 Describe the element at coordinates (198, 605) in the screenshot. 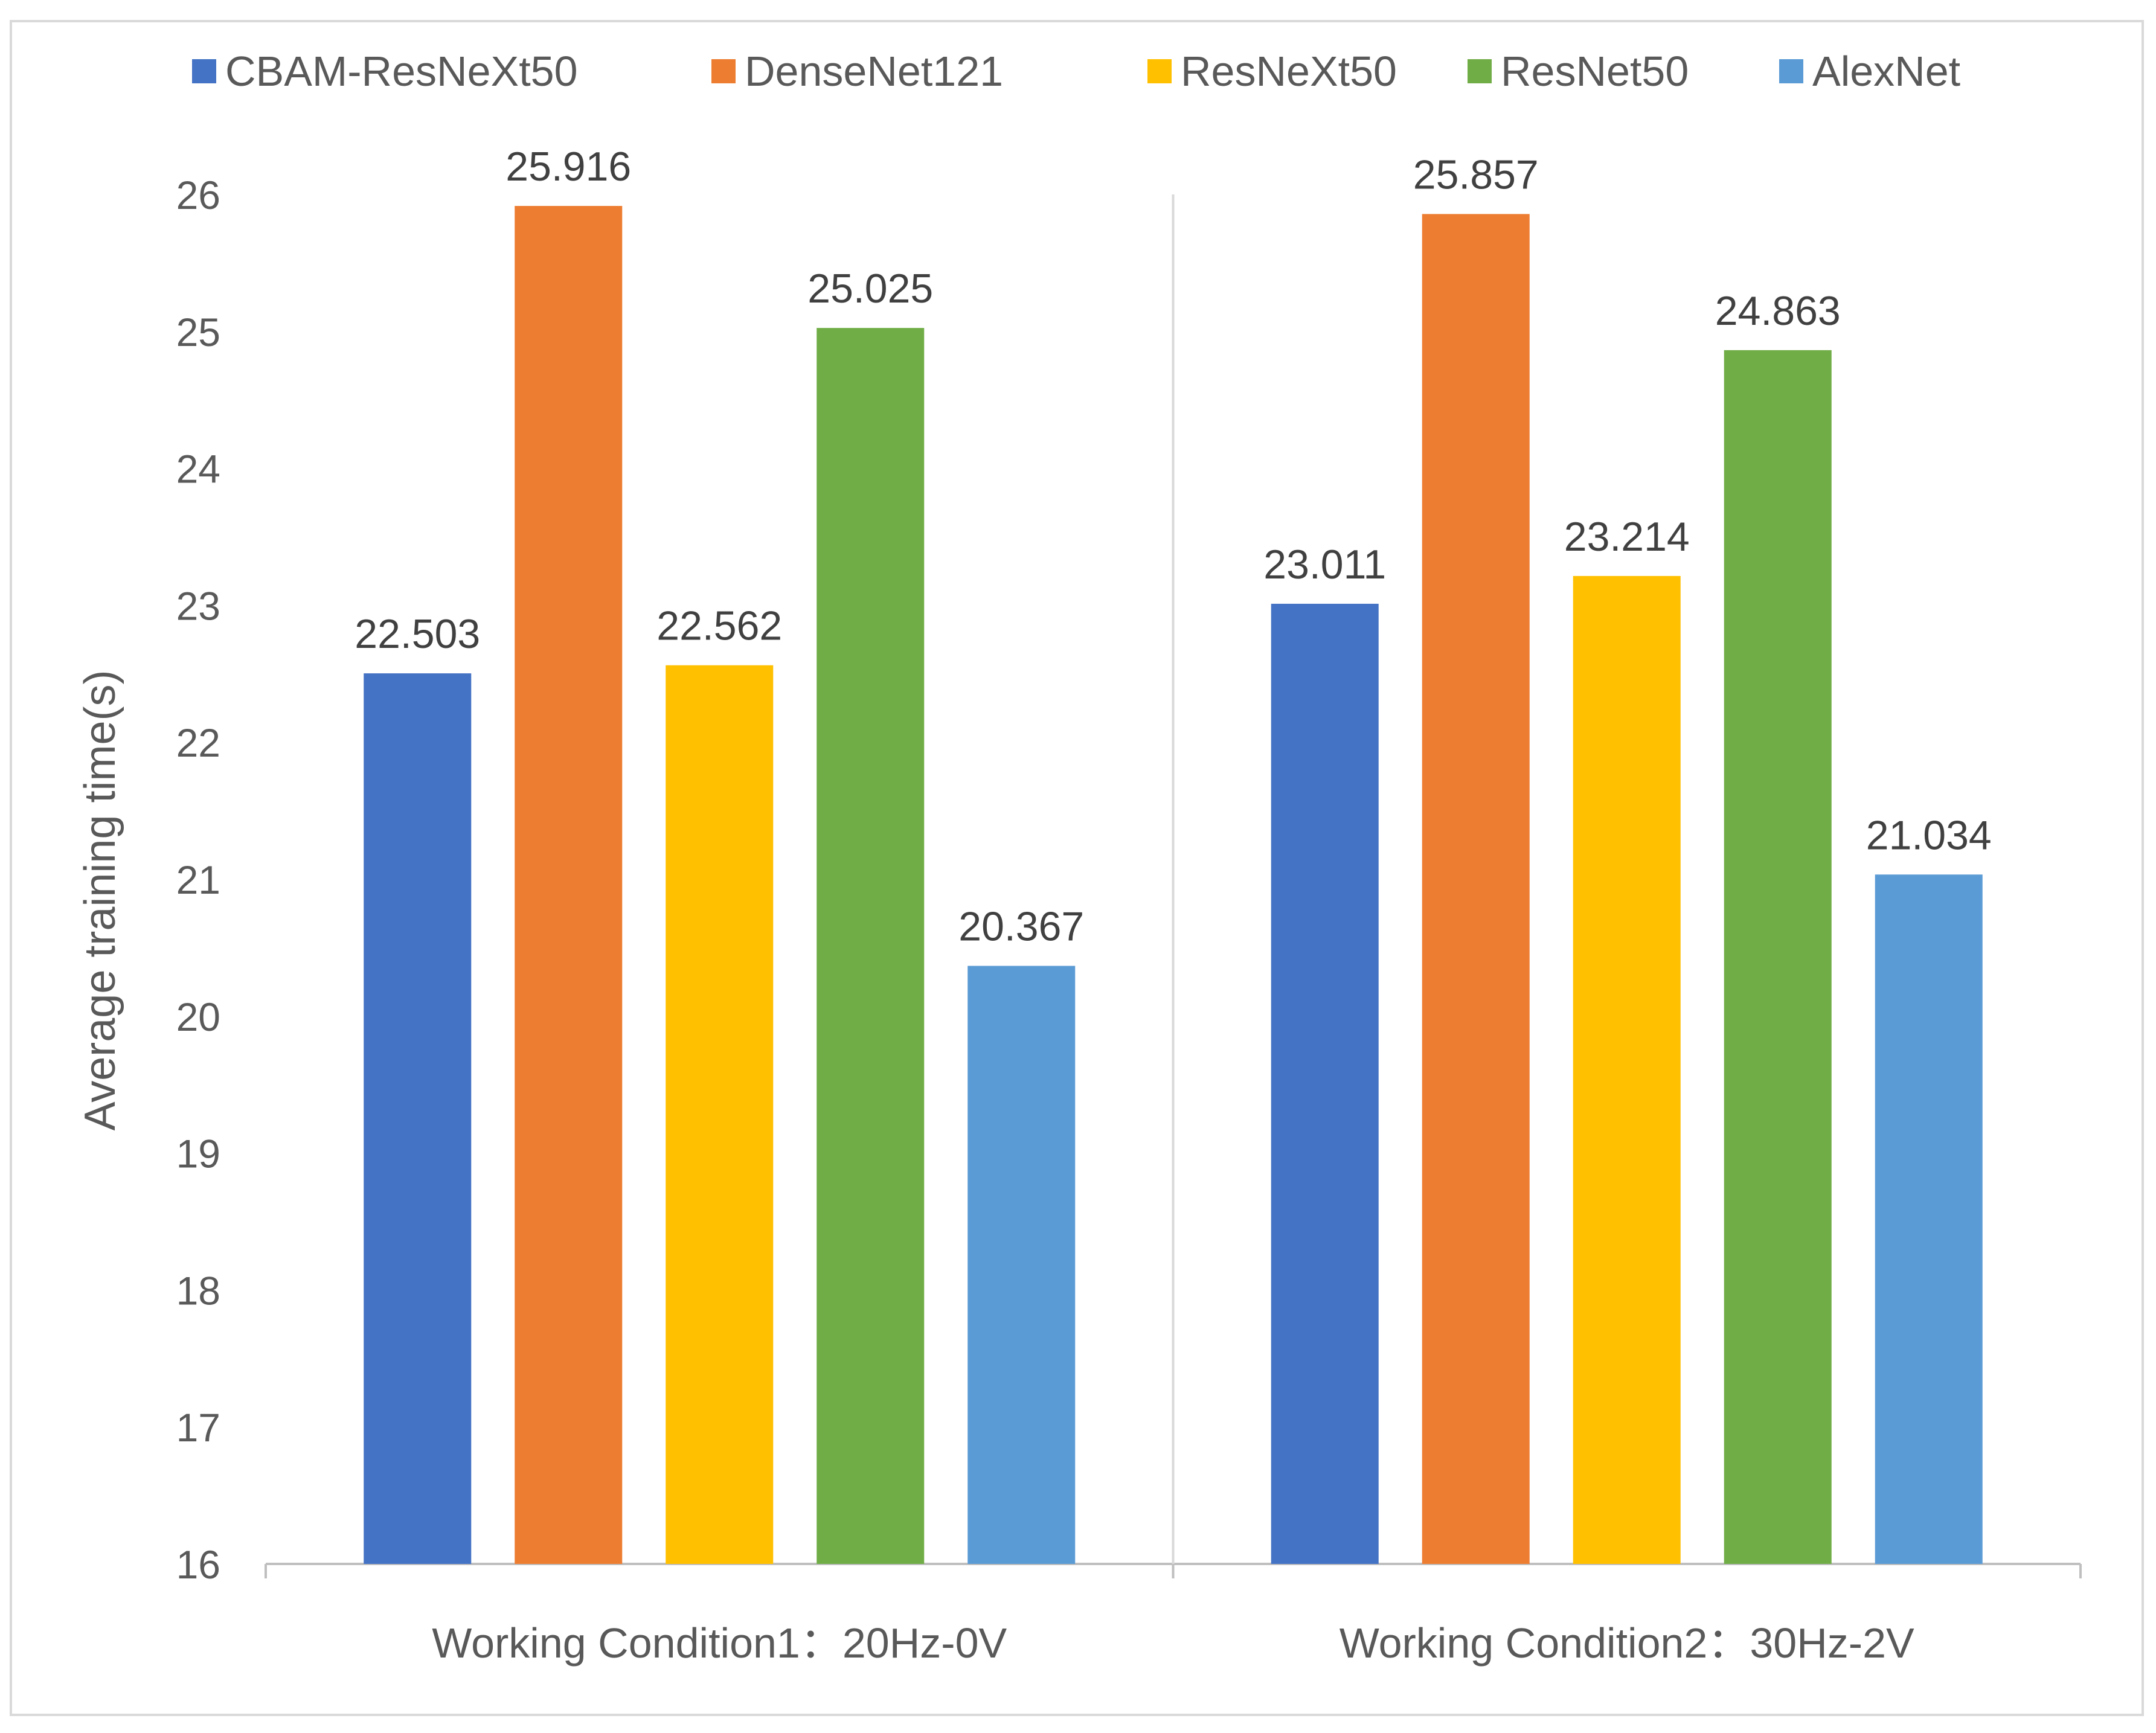

I see `y-tick-label: 23` at that location.